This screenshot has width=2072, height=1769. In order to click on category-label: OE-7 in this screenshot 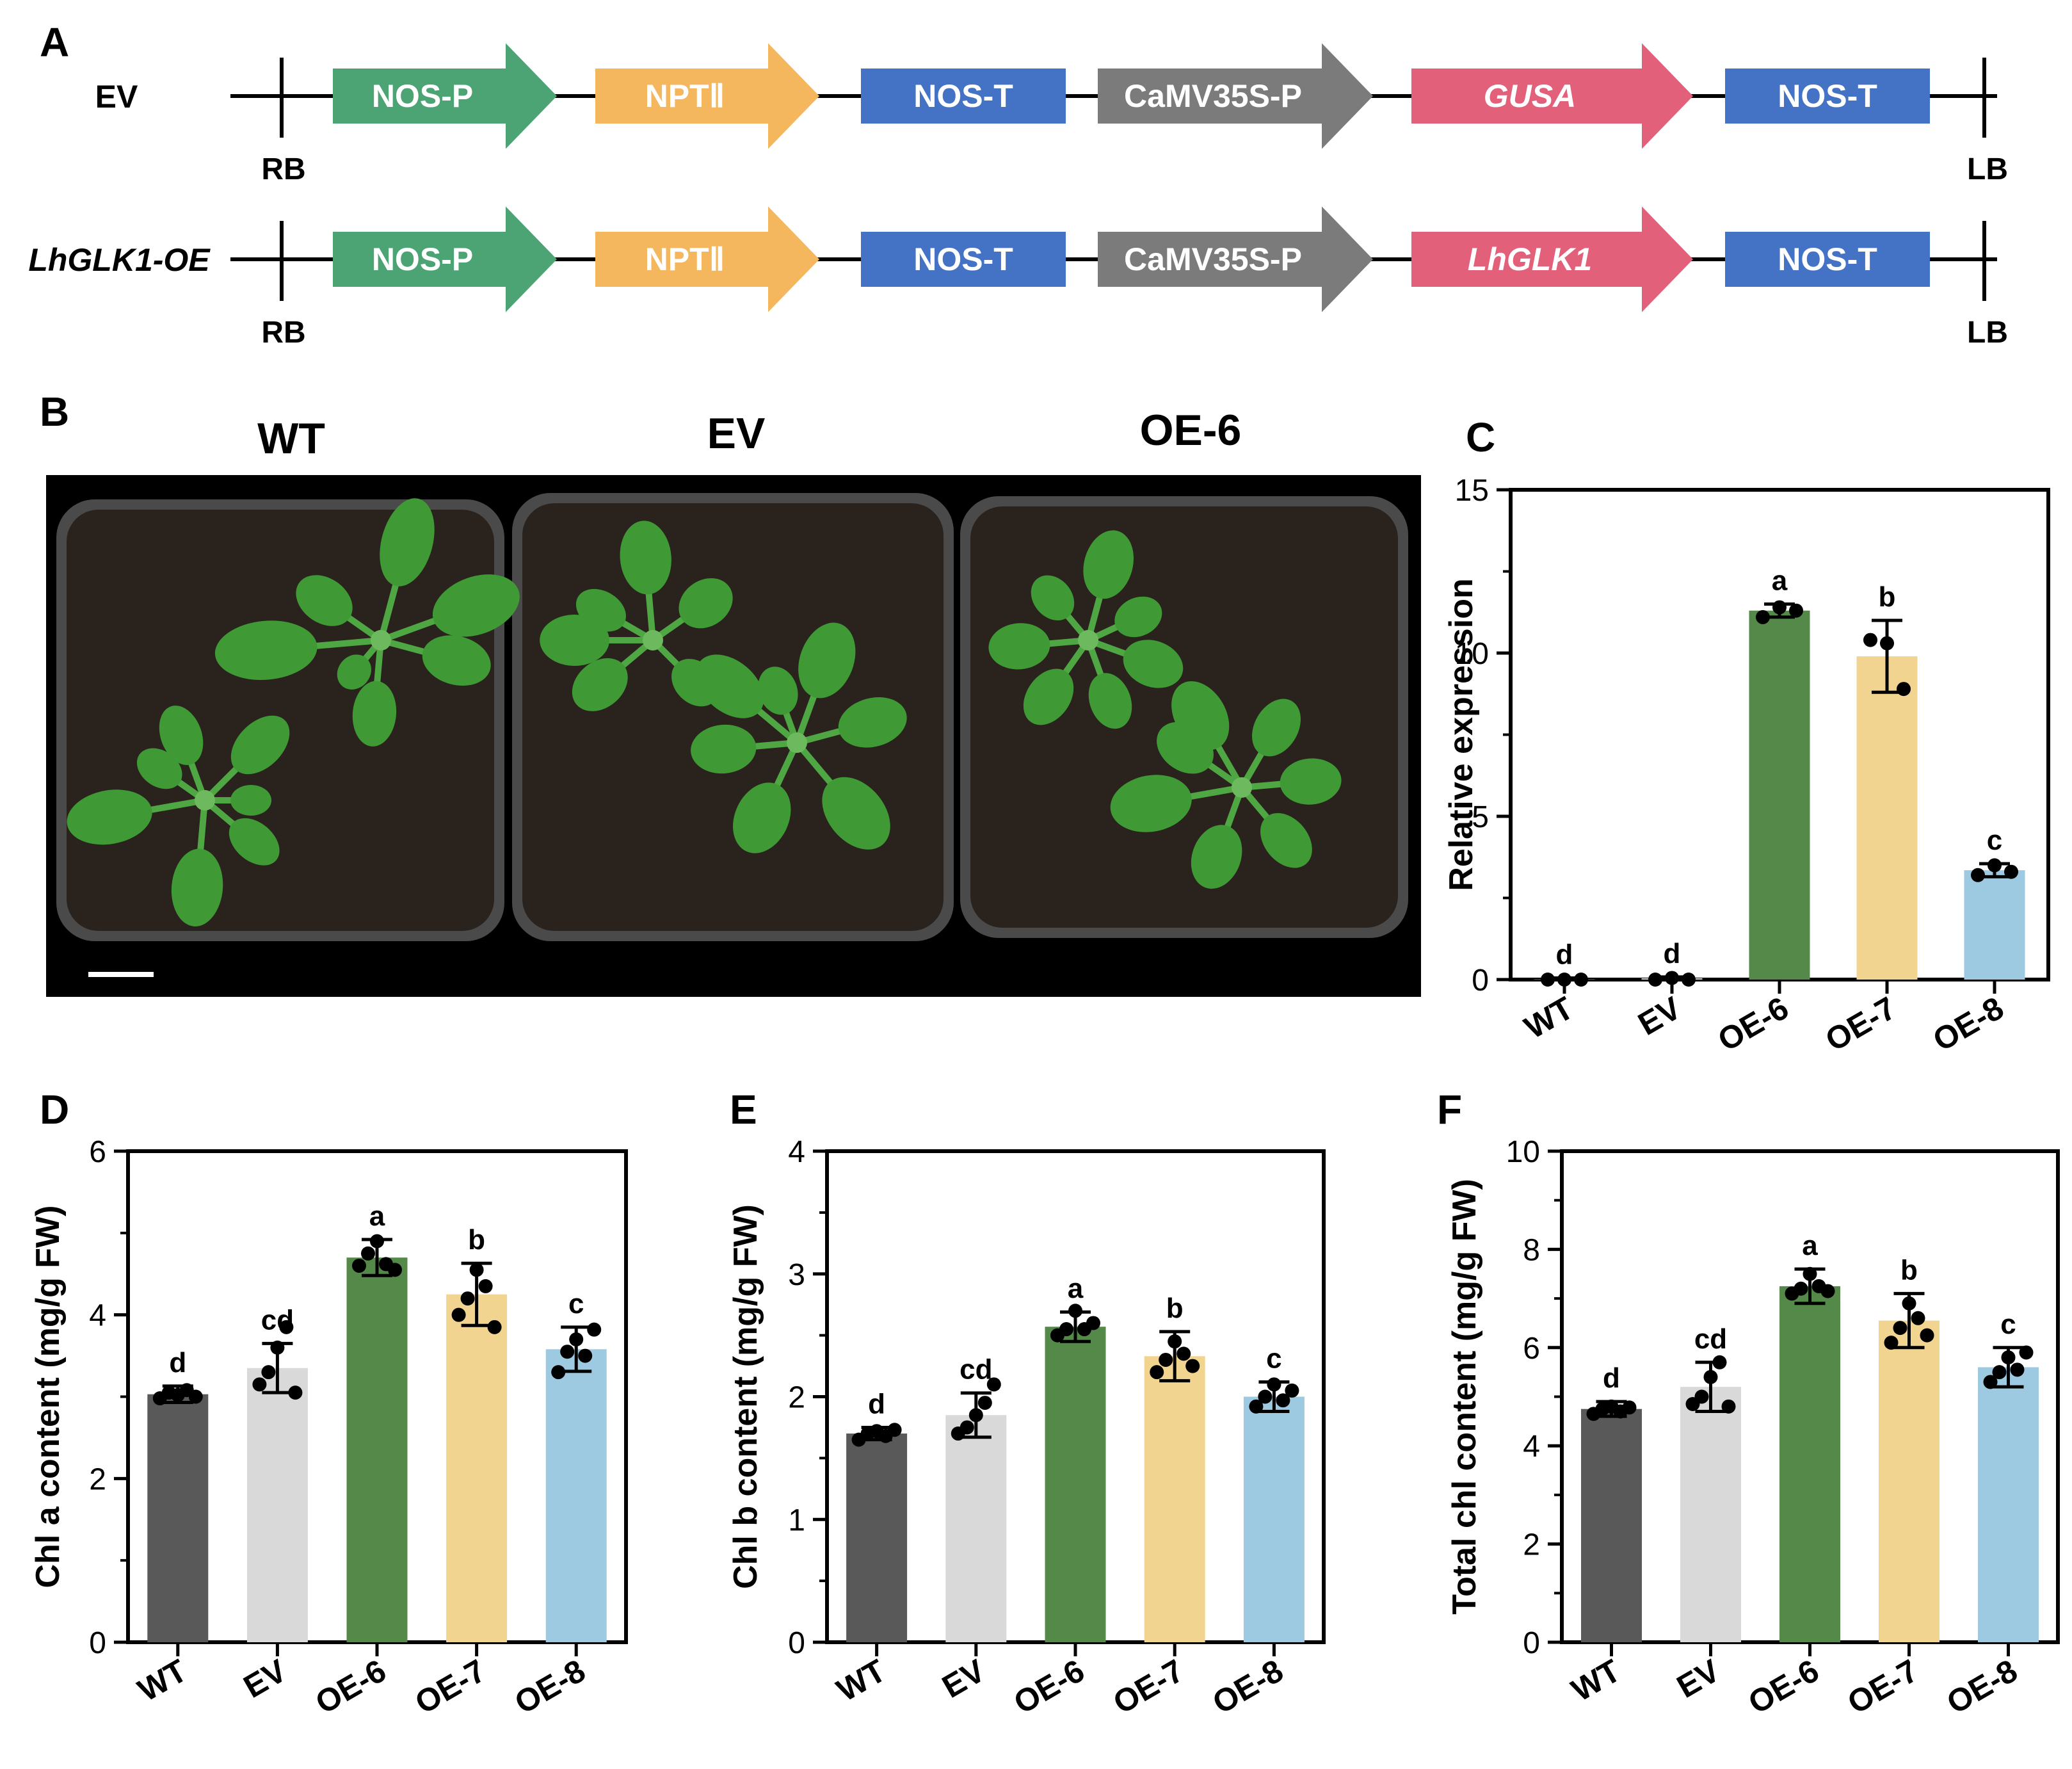, I will do `click(450, 1686)`.